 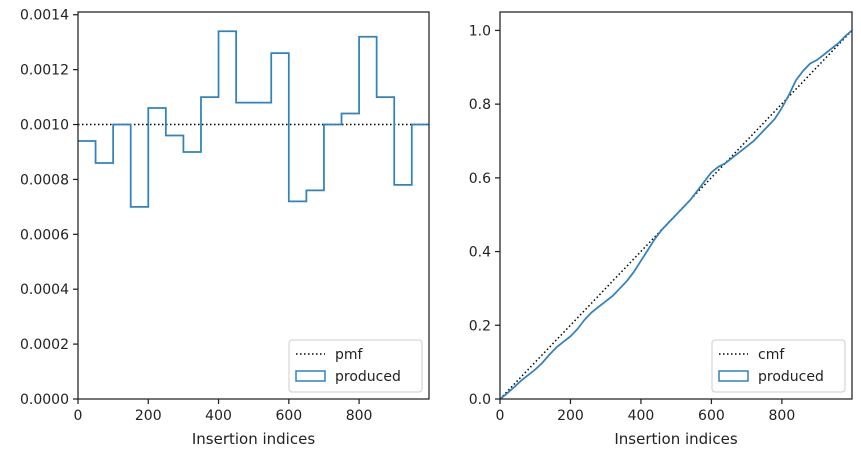 I want to click on y-tick-label: 0.0010, so click(x=44, y=126).